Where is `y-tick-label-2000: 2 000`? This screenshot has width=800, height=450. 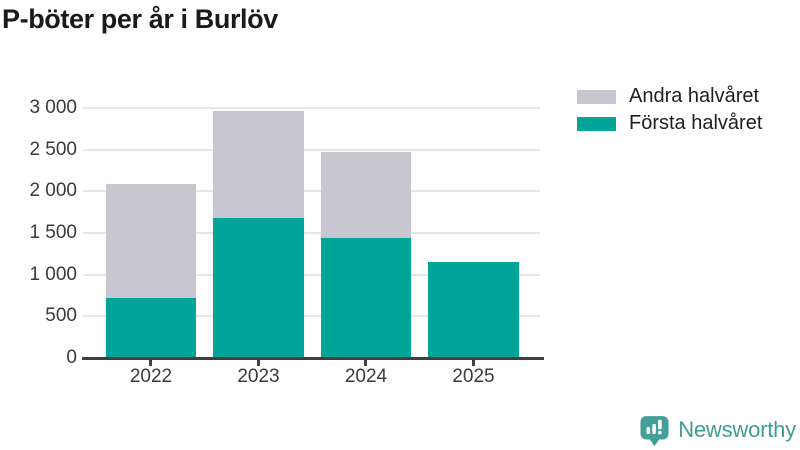 y-tick-label-2000: 2 000 is located at coordinates (53, 191).